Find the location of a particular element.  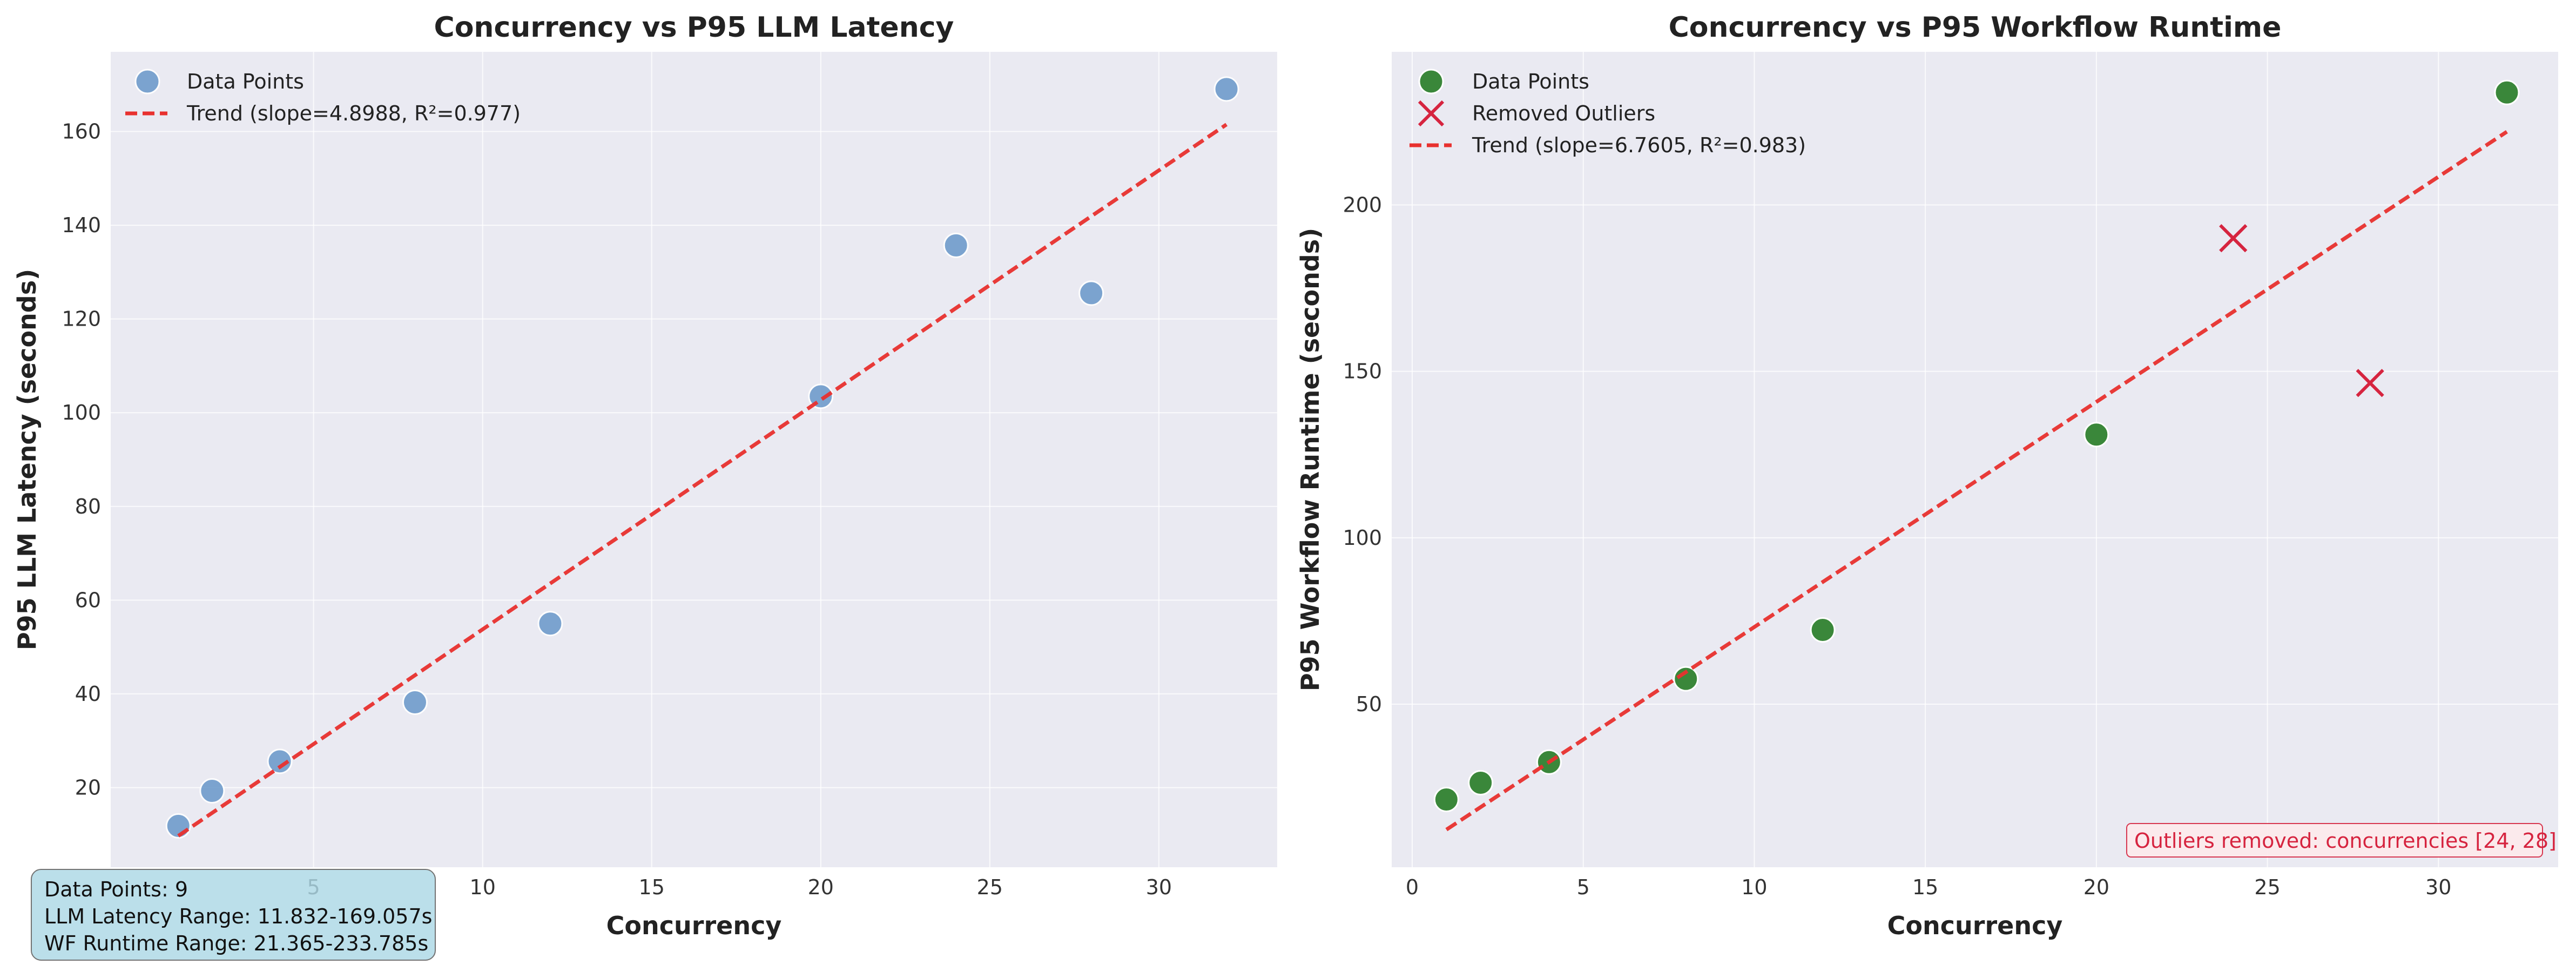

info-data-points: Data Points: 9 is located at coordinates (116, 890).